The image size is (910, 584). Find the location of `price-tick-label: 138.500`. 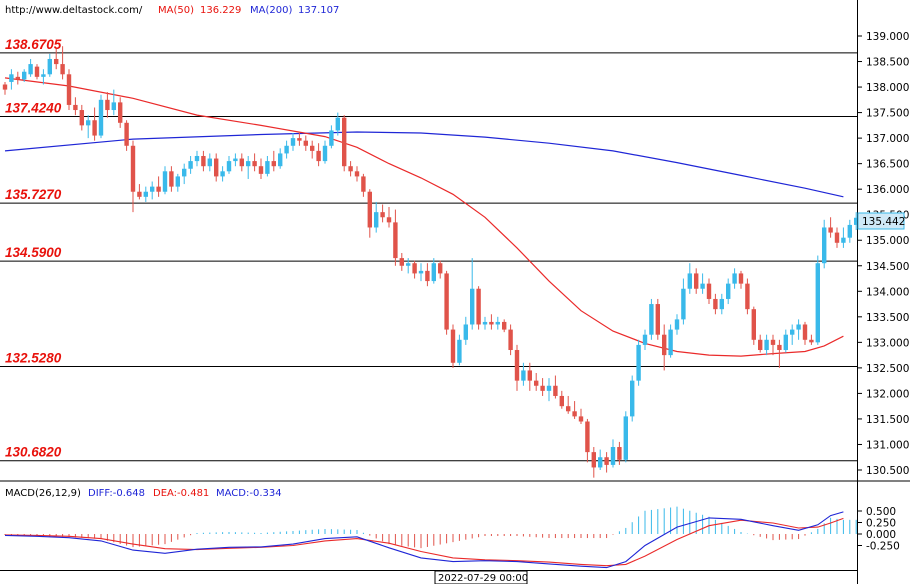

price-tick-label: 138.500 is located at coordinates (887, 63).